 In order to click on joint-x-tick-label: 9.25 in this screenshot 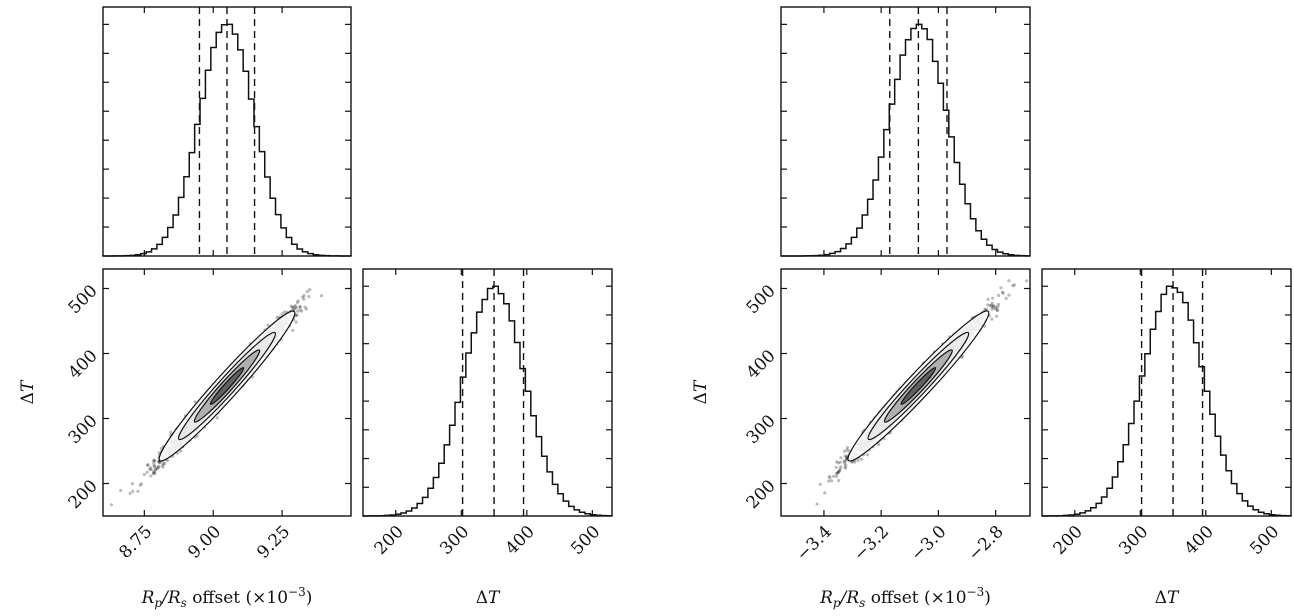, I will do `click(273, 542)`.